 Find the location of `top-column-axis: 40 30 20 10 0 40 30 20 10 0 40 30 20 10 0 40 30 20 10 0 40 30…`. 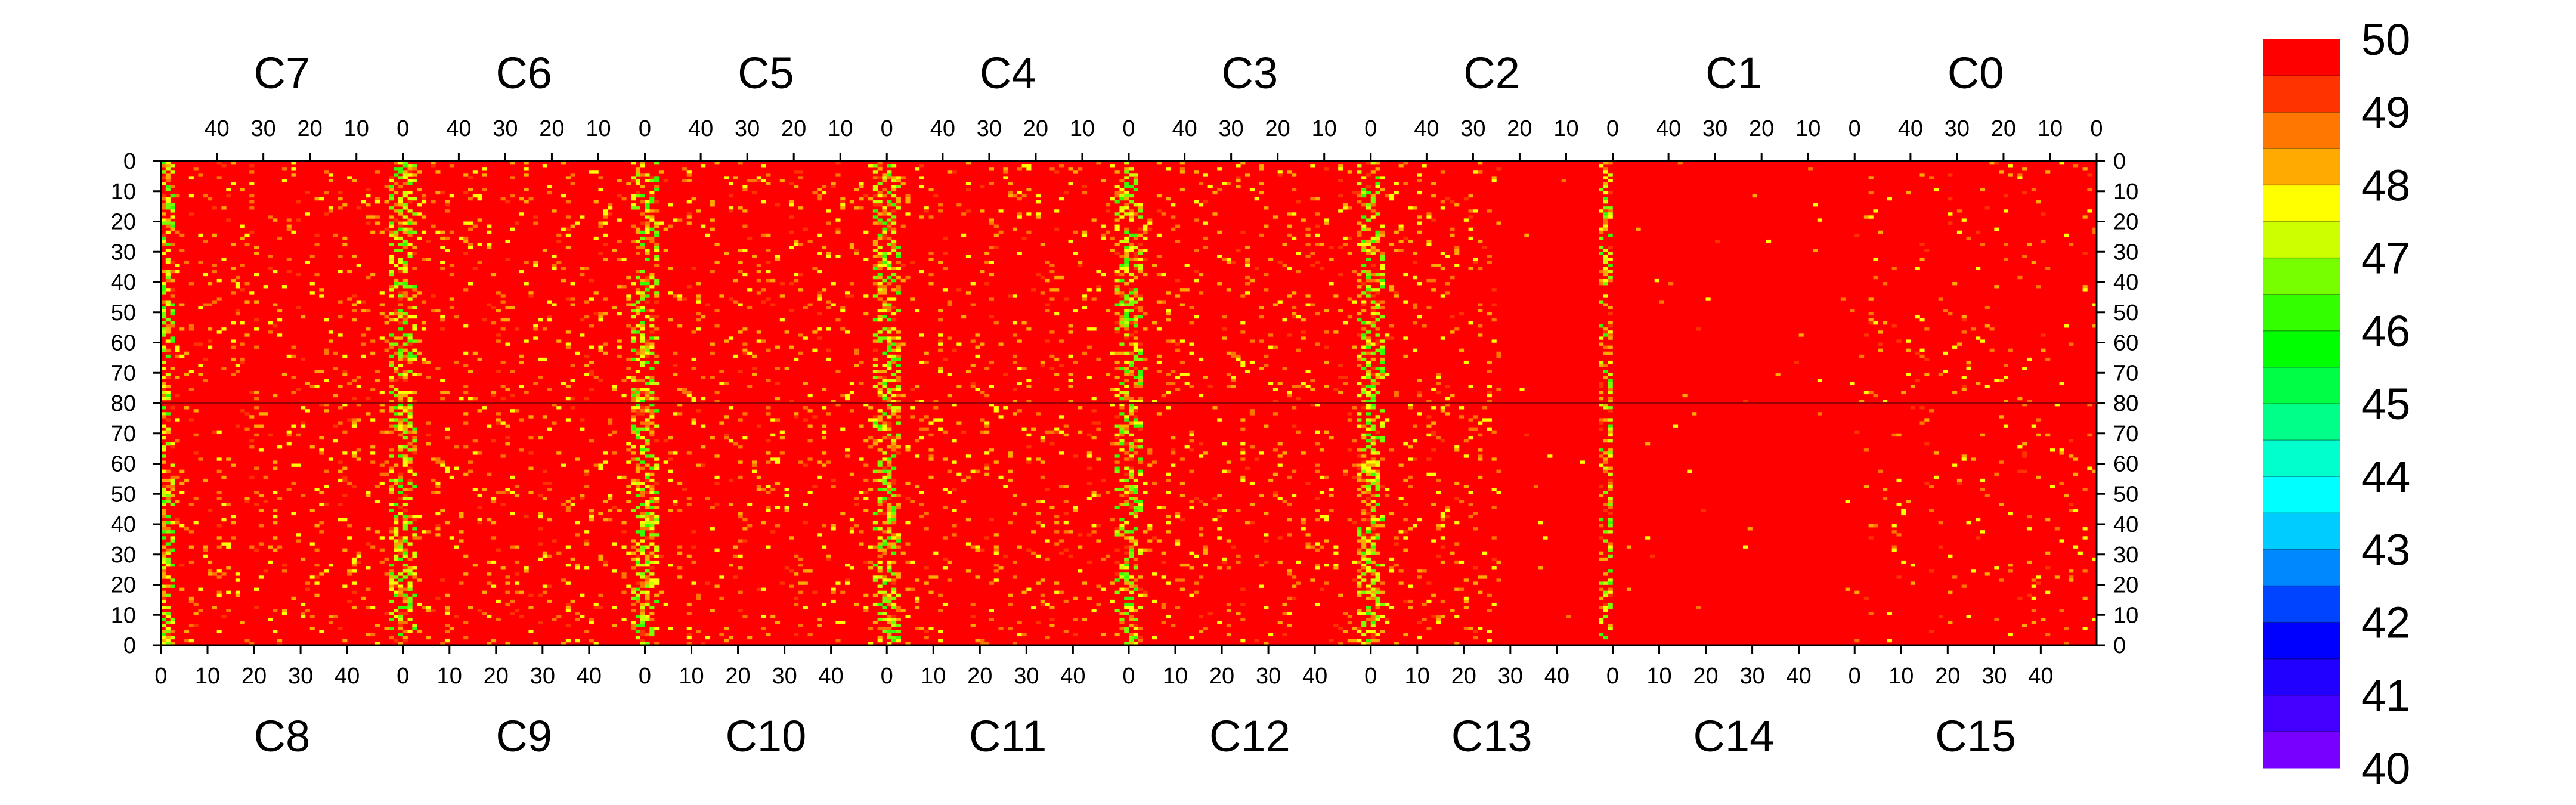

top-column-axis: 40 30 20 10 0 40 30 20 10 0 40 30 20 10 0 40 30 20 10 0 40 30… is located at coordinates (1153, 138).